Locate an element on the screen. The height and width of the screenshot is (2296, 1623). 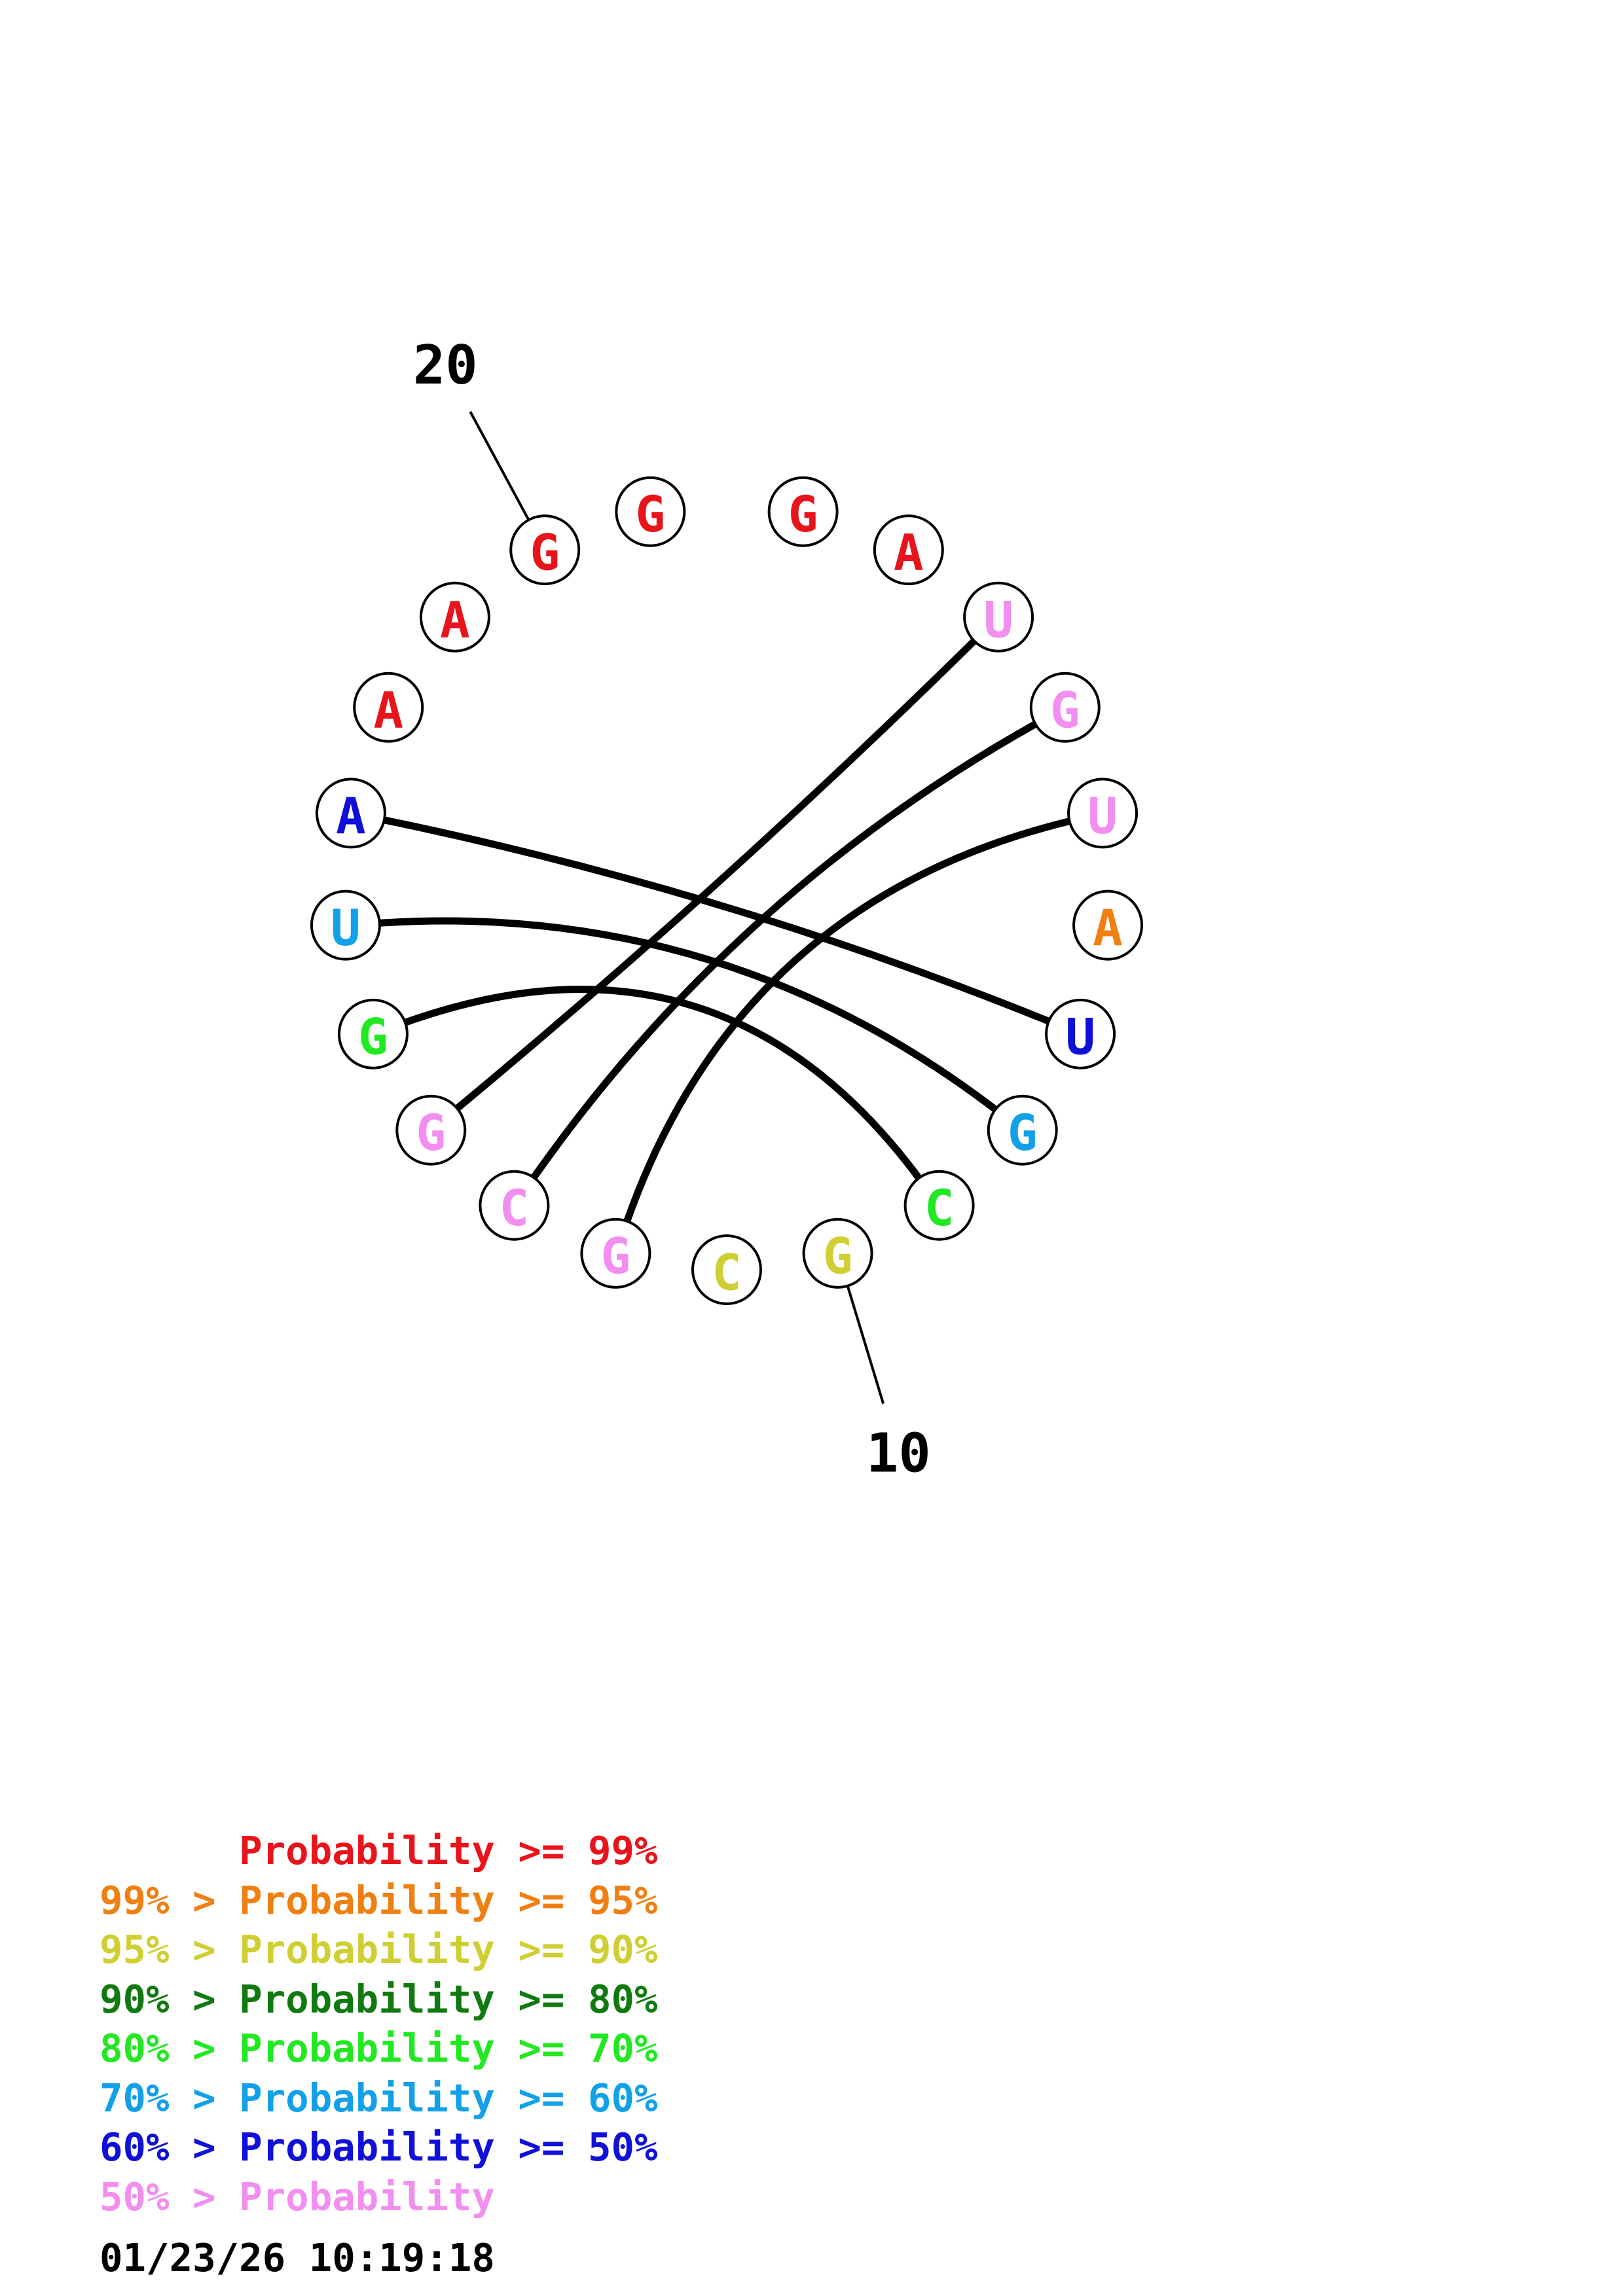
legend-row: 90% > Probability >= 80% is located at coordinates (379, 1999).